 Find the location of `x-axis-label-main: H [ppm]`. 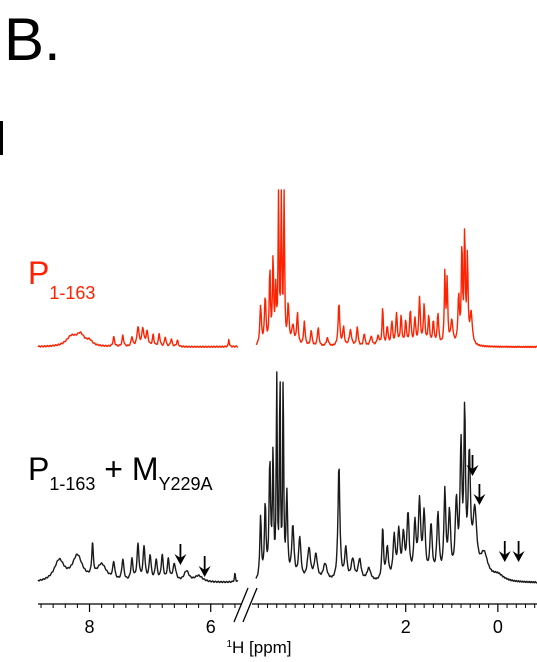

x-axis-label-main: H [ppm] is located at coordinates (262, 647).